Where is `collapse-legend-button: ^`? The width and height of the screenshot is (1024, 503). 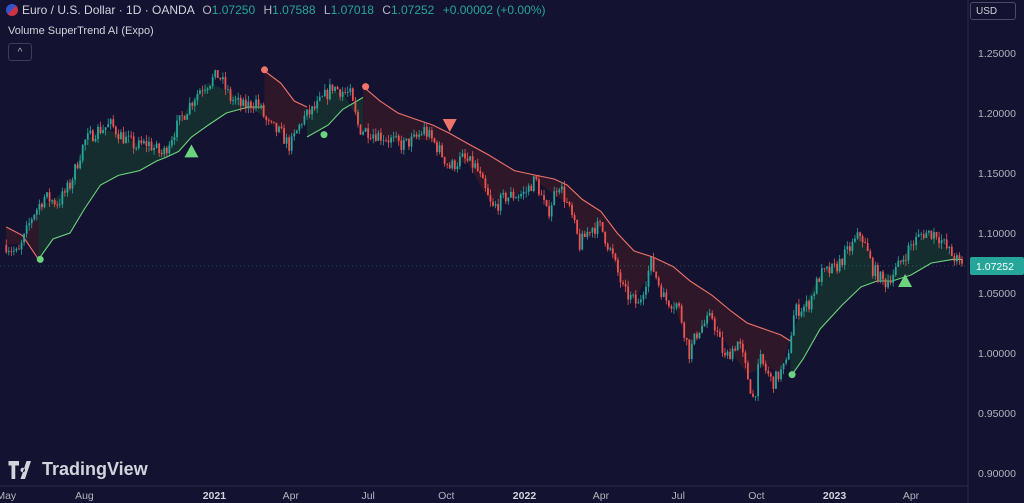 collapse-legend-button: ^ is located at coordinates (20, 52).